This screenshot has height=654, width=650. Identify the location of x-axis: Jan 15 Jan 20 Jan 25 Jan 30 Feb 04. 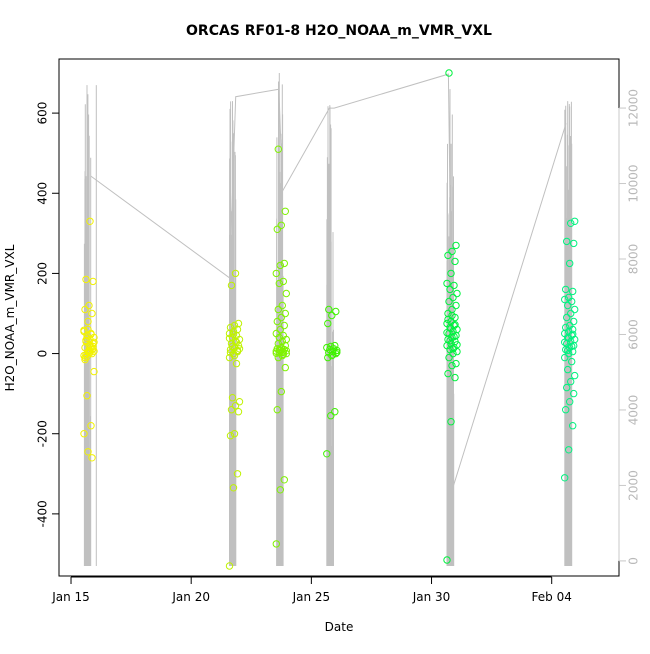
(311, 590).